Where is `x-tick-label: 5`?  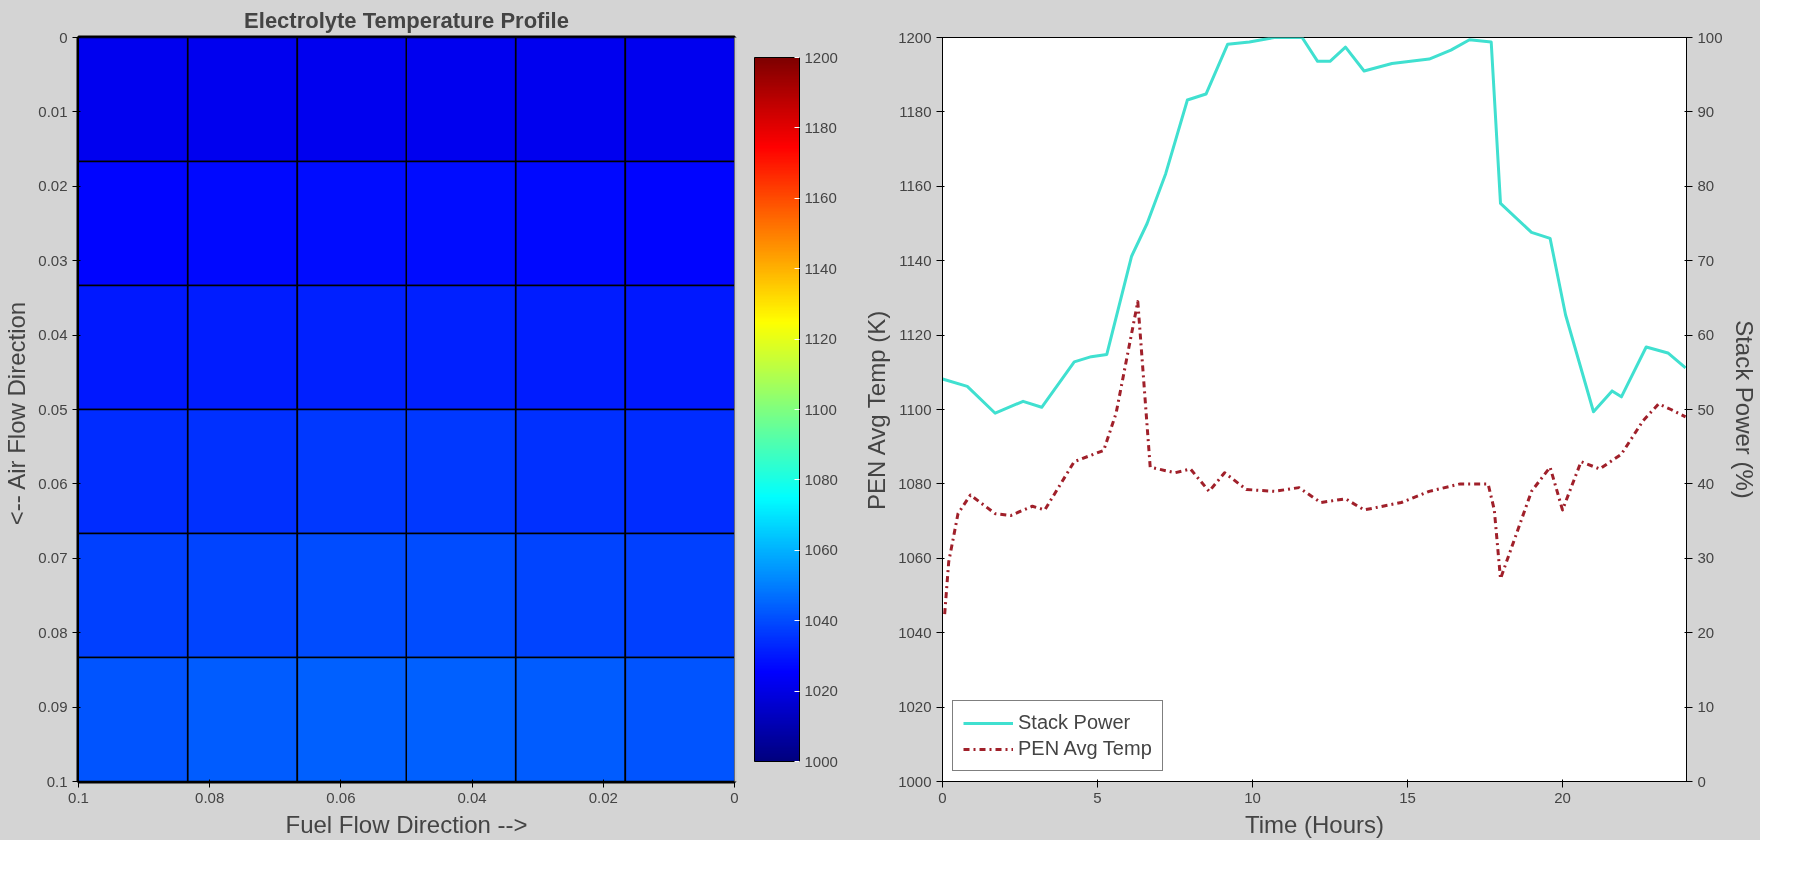 x-tick-label: 5 is located at coordinates (1097, 797).